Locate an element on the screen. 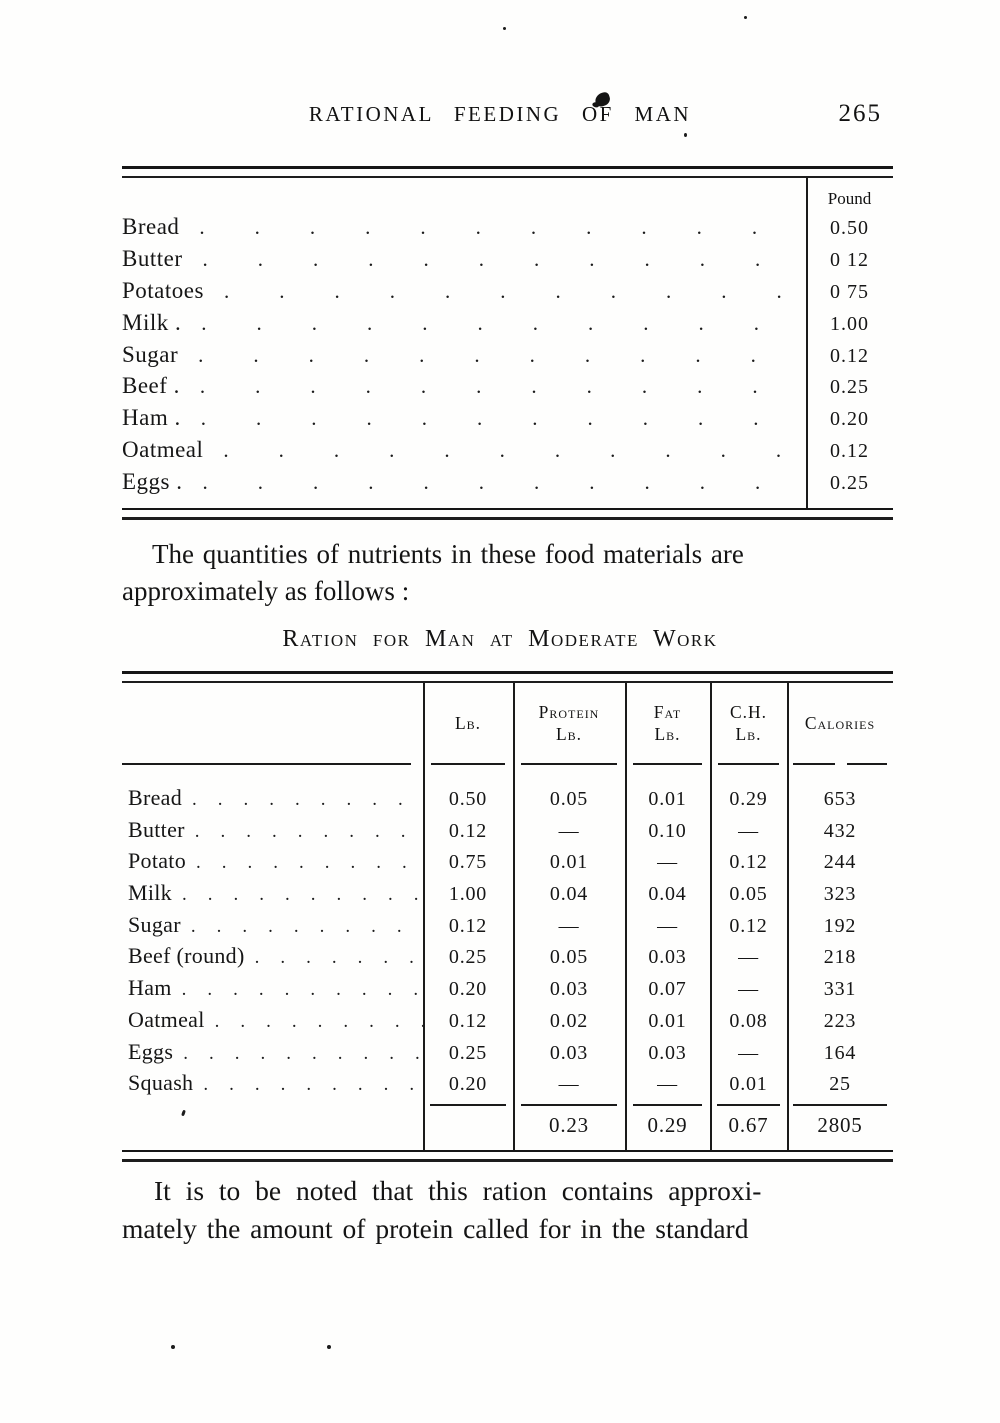 The width and height of the screenshot is (1000, 1423). header-line: Fat is located at coordinates (667, 712).